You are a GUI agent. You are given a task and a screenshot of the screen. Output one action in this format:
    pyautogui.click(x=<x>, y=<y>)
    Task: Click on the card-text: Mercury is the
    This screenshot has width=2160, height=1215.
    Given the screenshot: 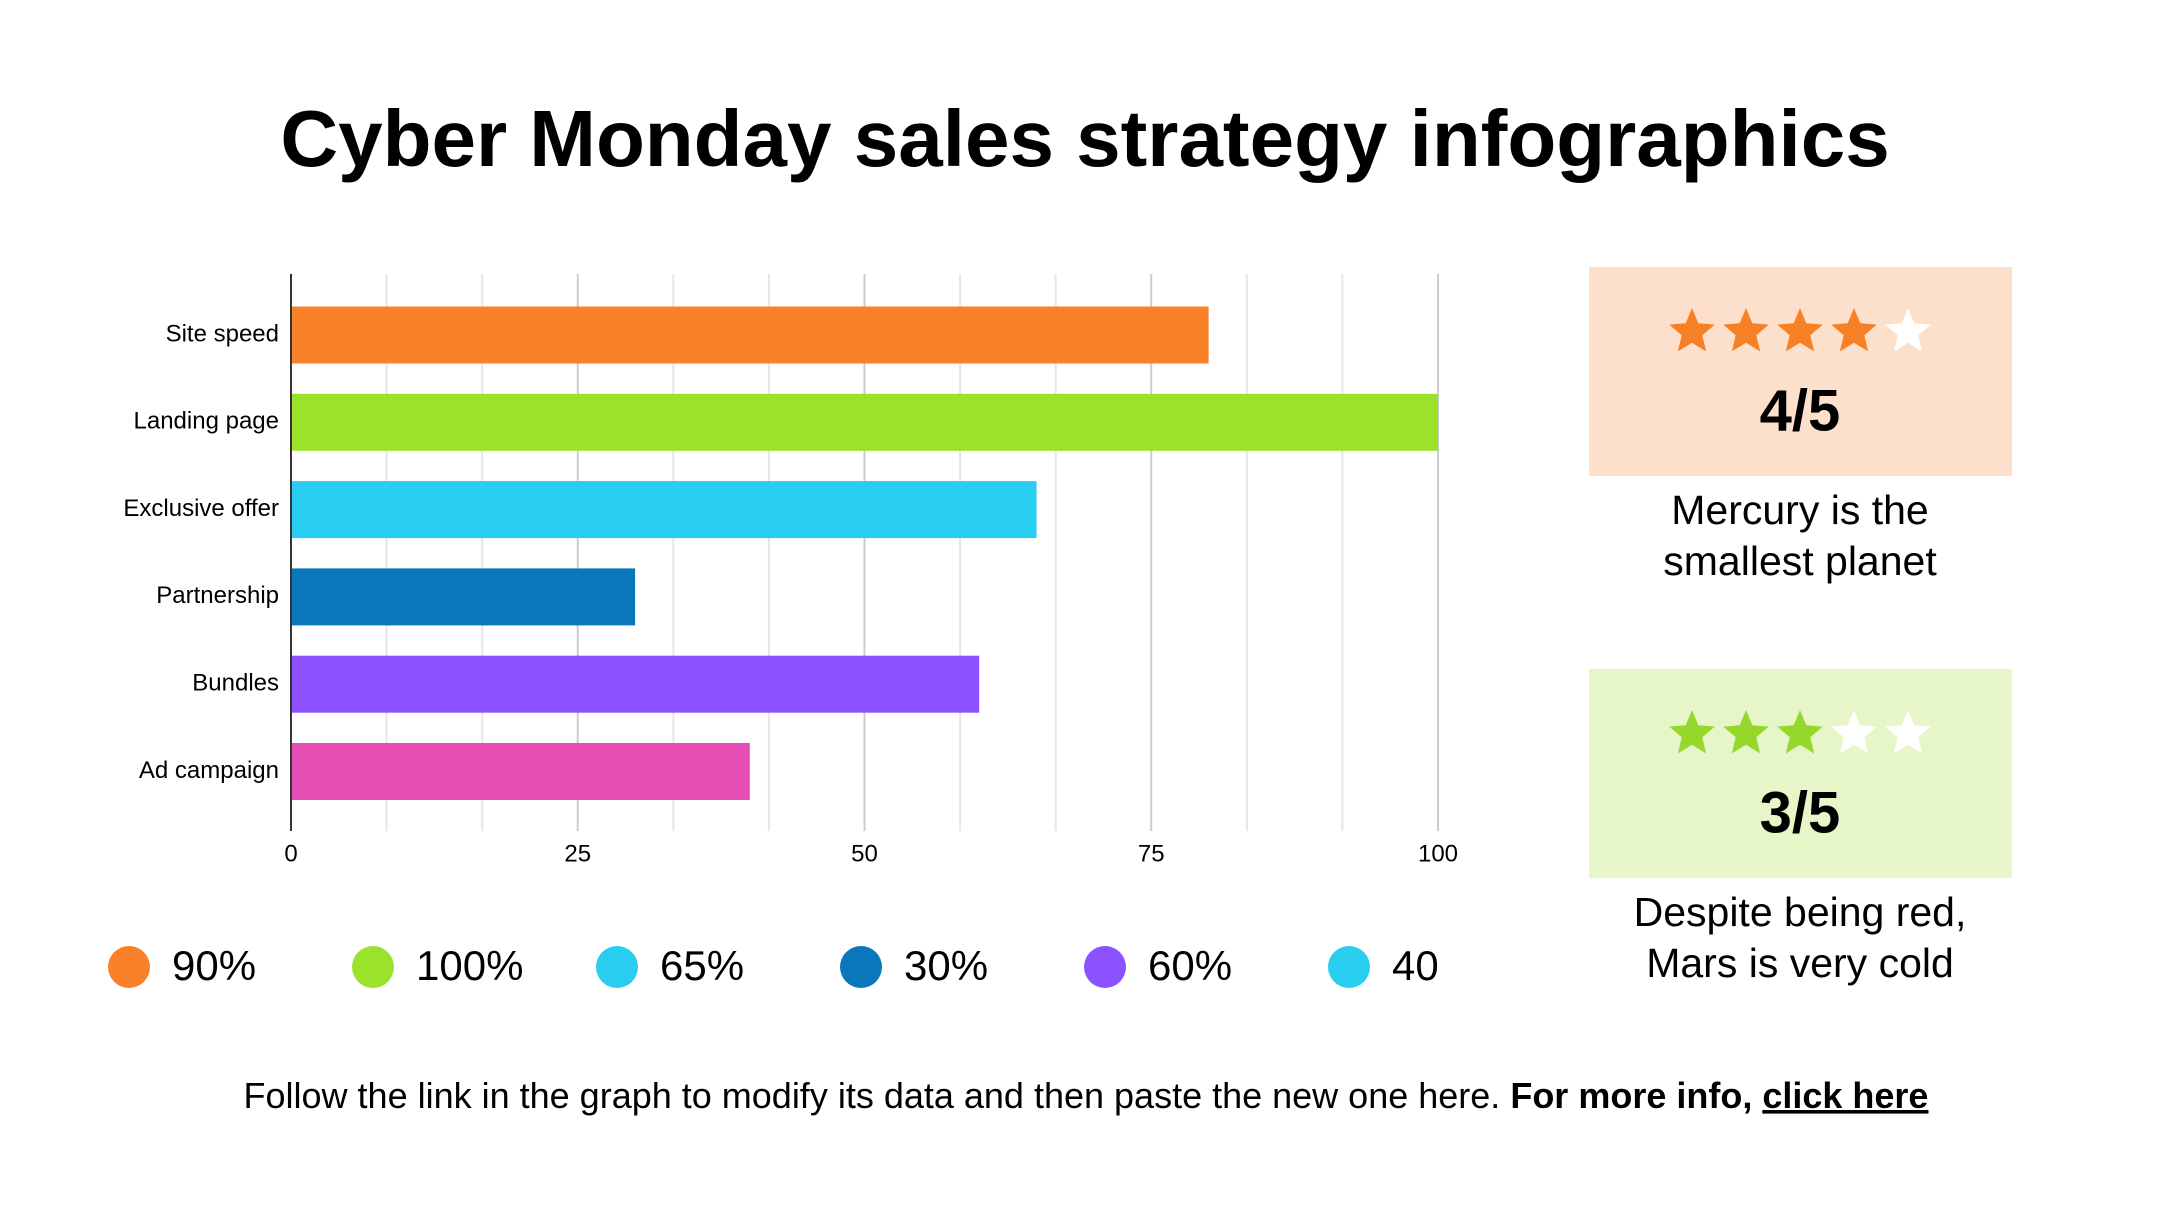 What is the action you would take?
    pyautogui.click(x=1799, y=510)
    